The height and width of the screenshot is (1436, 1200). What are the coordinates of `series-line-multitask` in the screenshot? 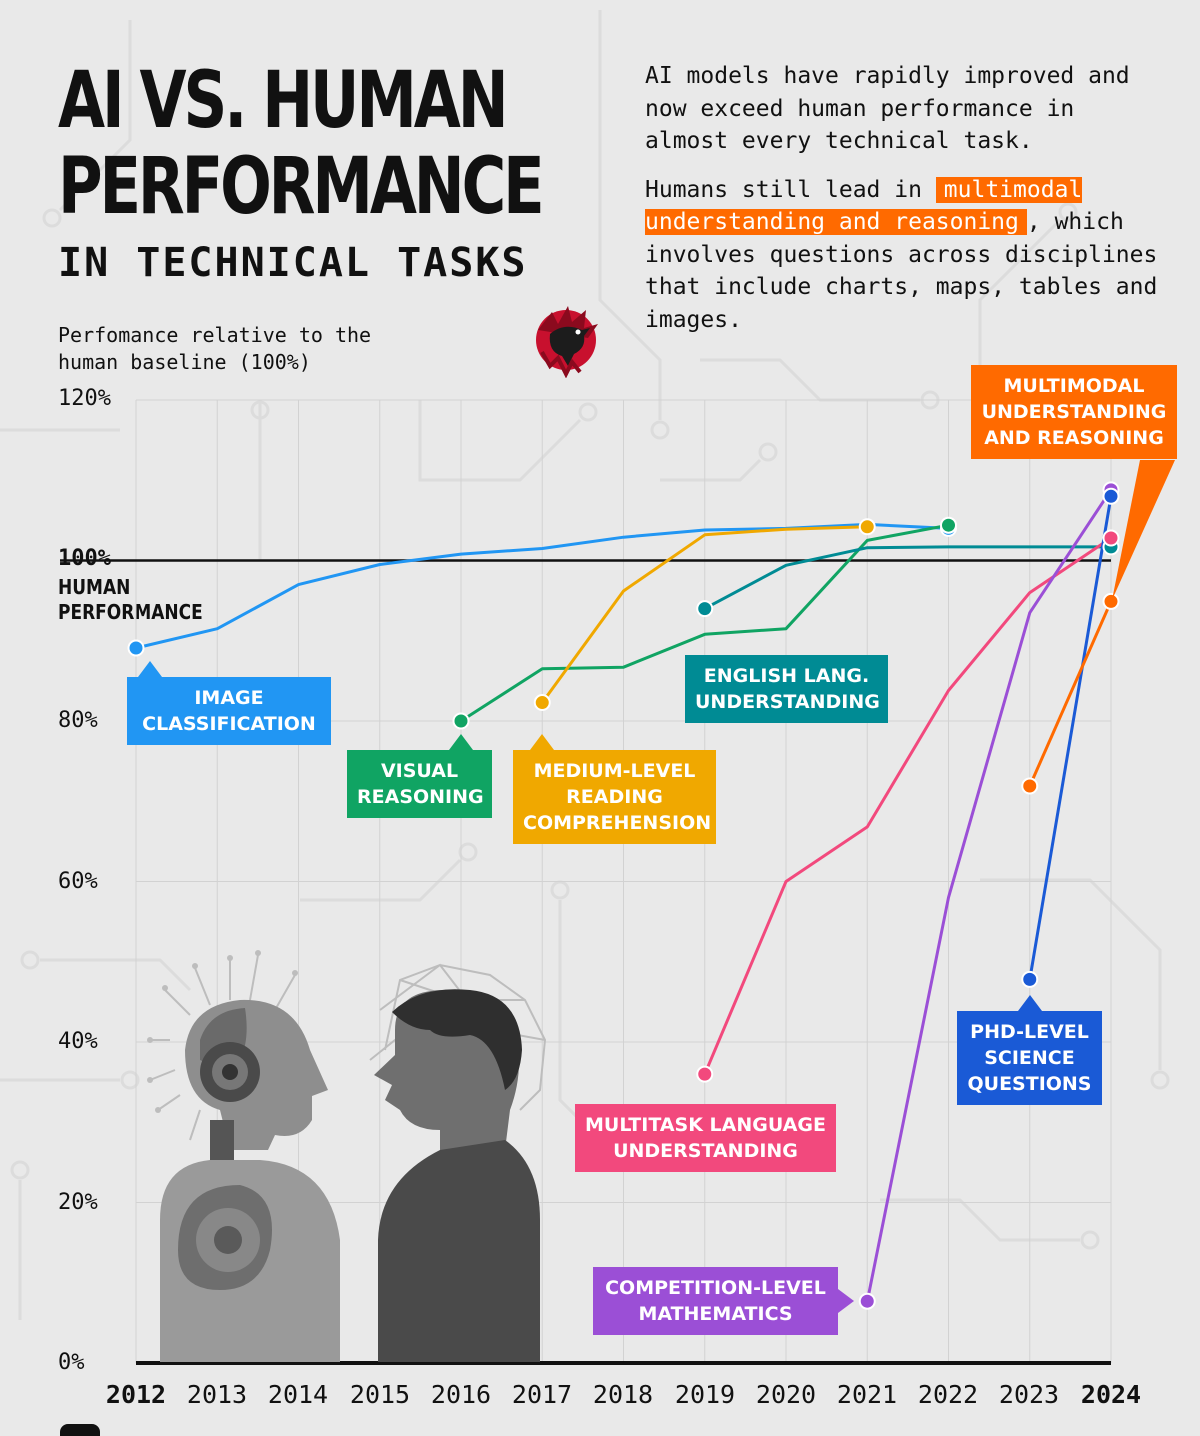 It's located at (907, 805).